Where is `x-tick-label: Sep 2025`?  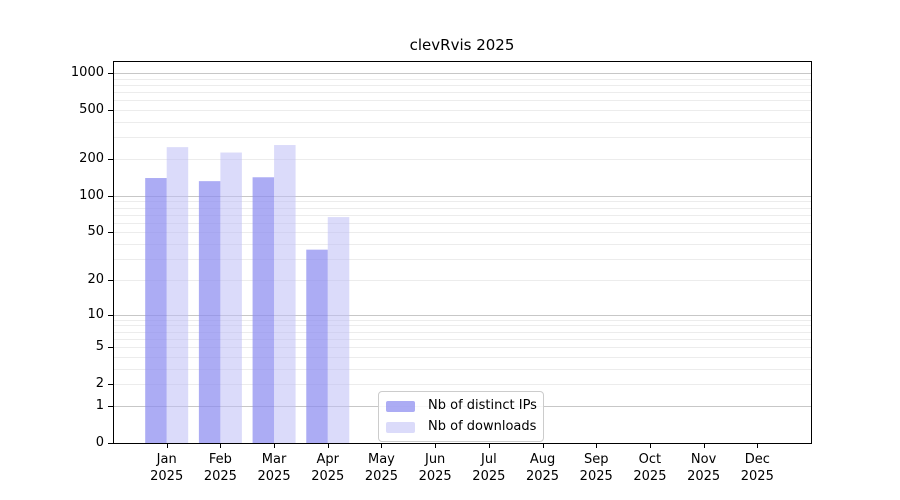
x-tick-label: Sep 2025 is located at coordinates (596, 468).